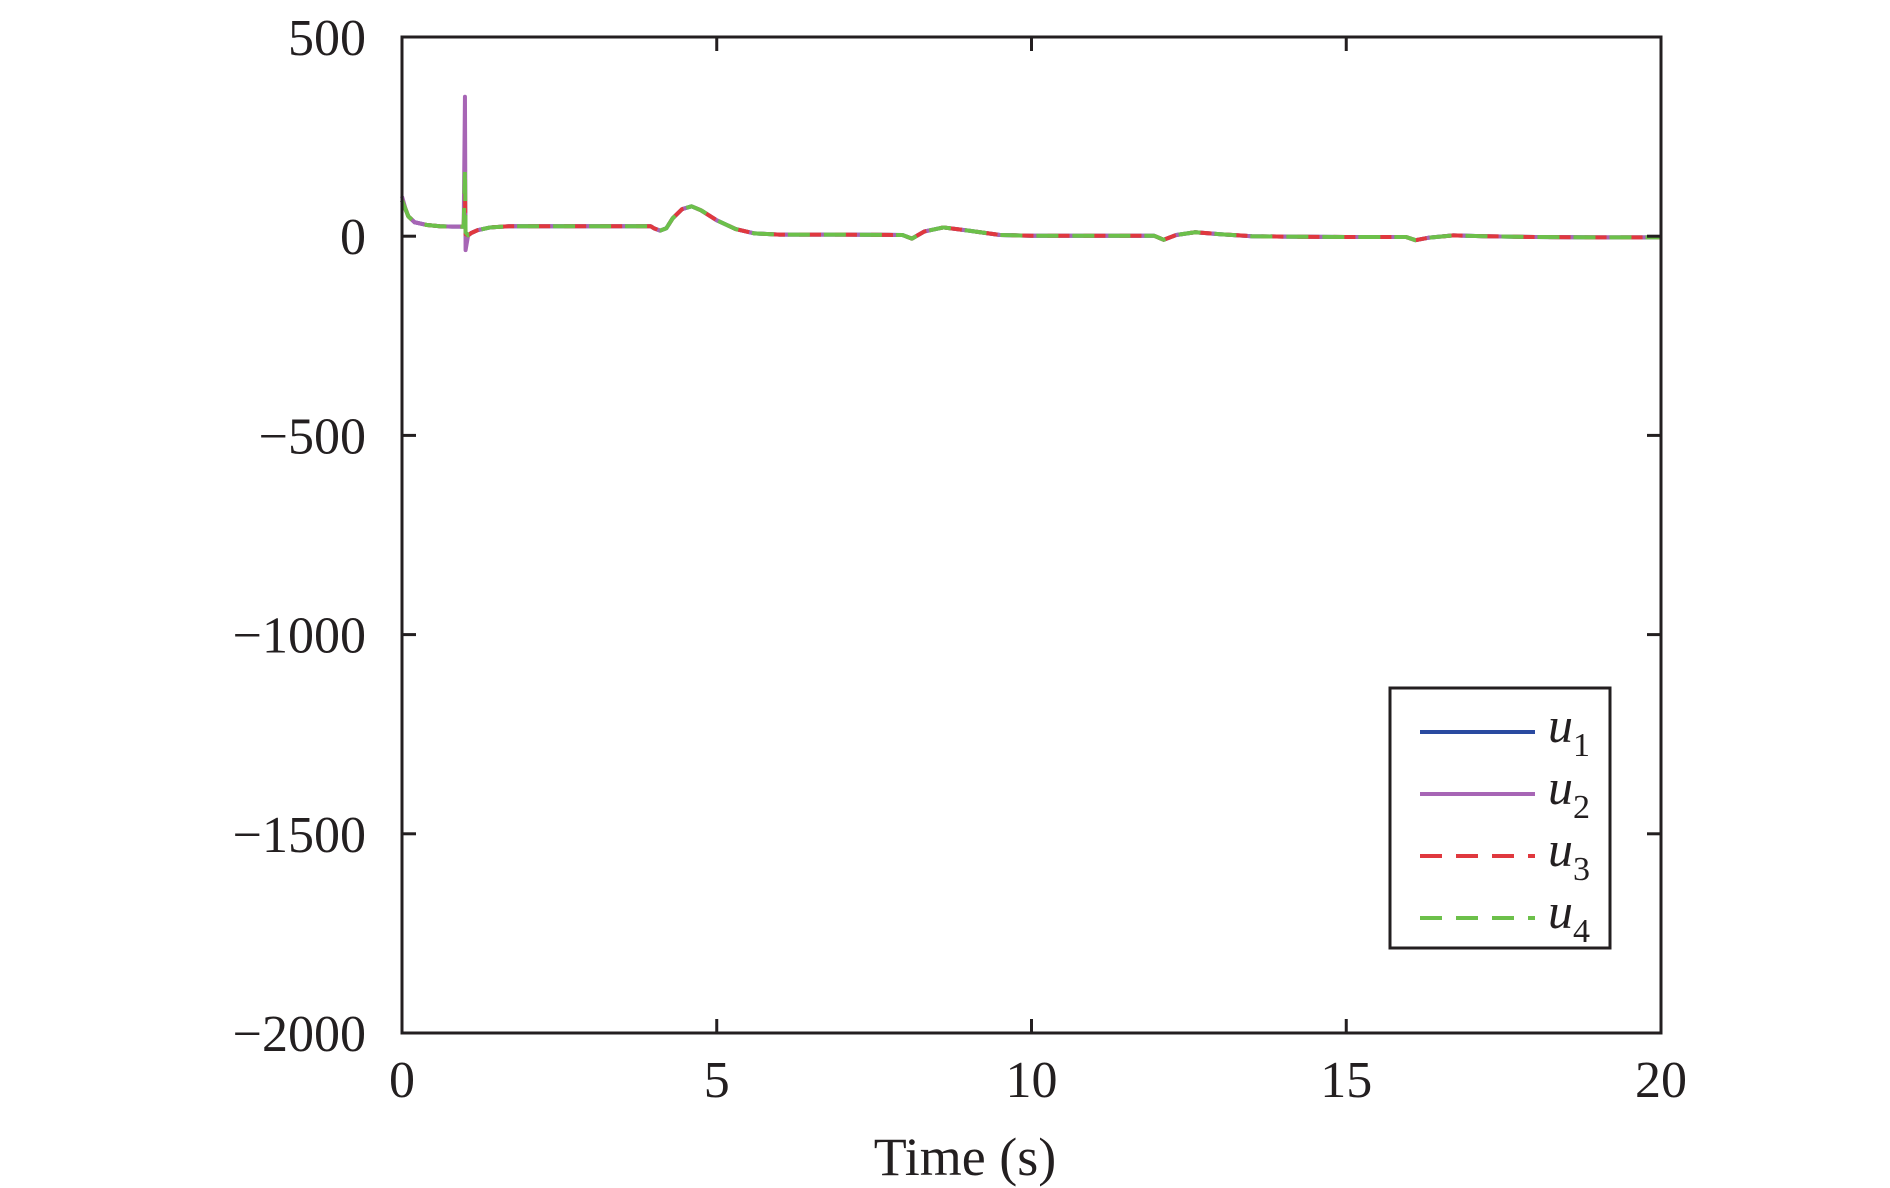 The height and width of the screenshot is (1188, 1890). I want to click on x-tick-label: 0, so click(402, 1080).